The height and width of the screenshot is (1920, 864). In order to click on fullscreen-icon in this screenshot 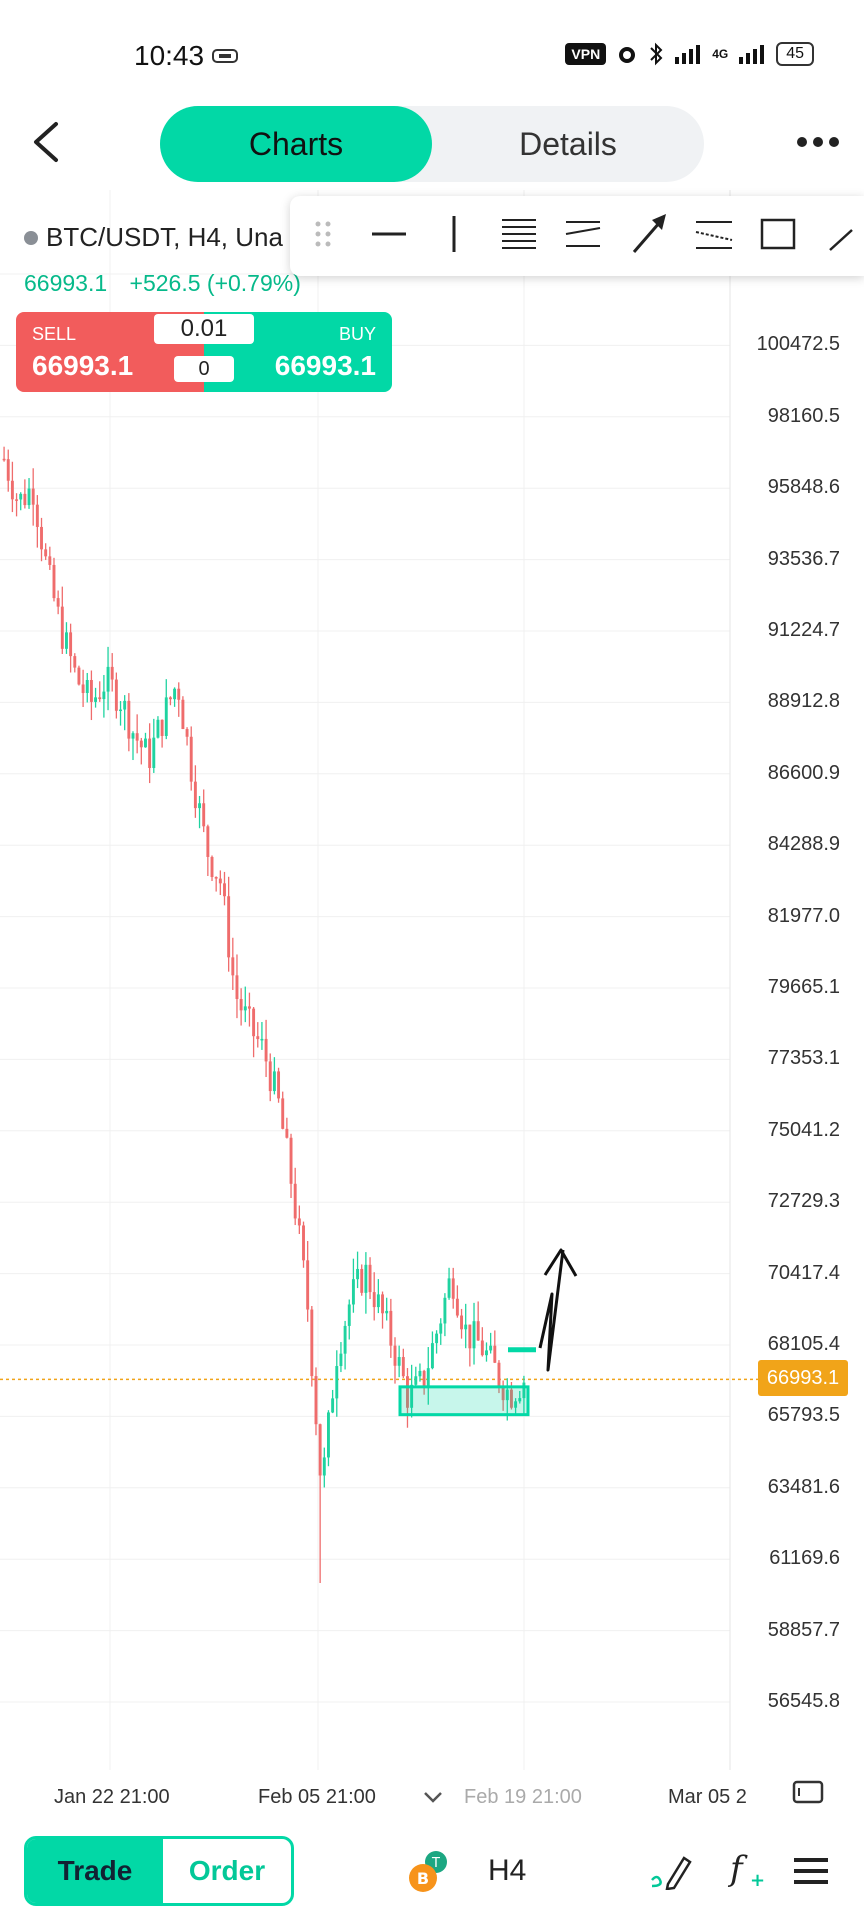, I will do `click(808, 1792)`.